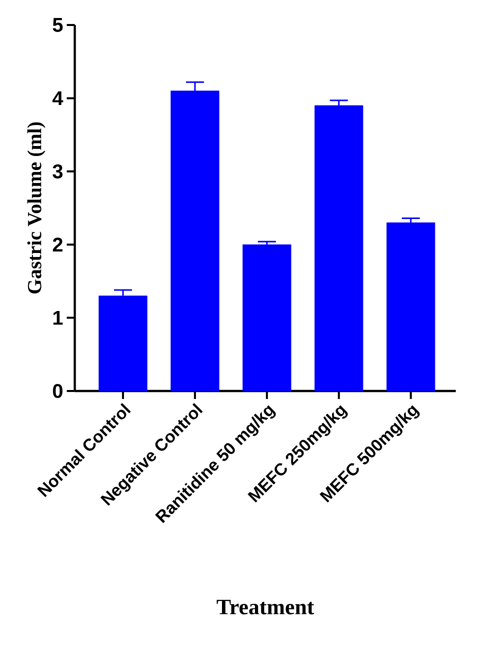 The image size is (504, 658). I want to click on y-tick-label: 4, so click(58, 98).